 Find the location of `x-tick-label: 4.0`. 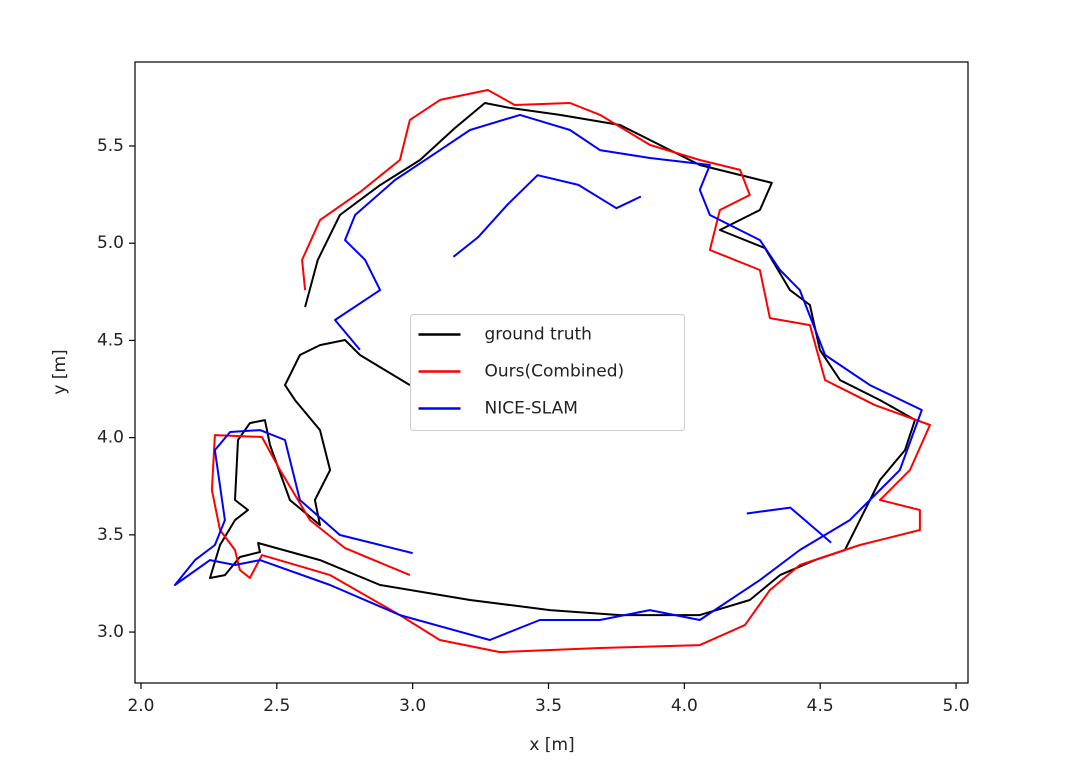

x-tick-label: 4.0 is located at coordinates (684, 706).